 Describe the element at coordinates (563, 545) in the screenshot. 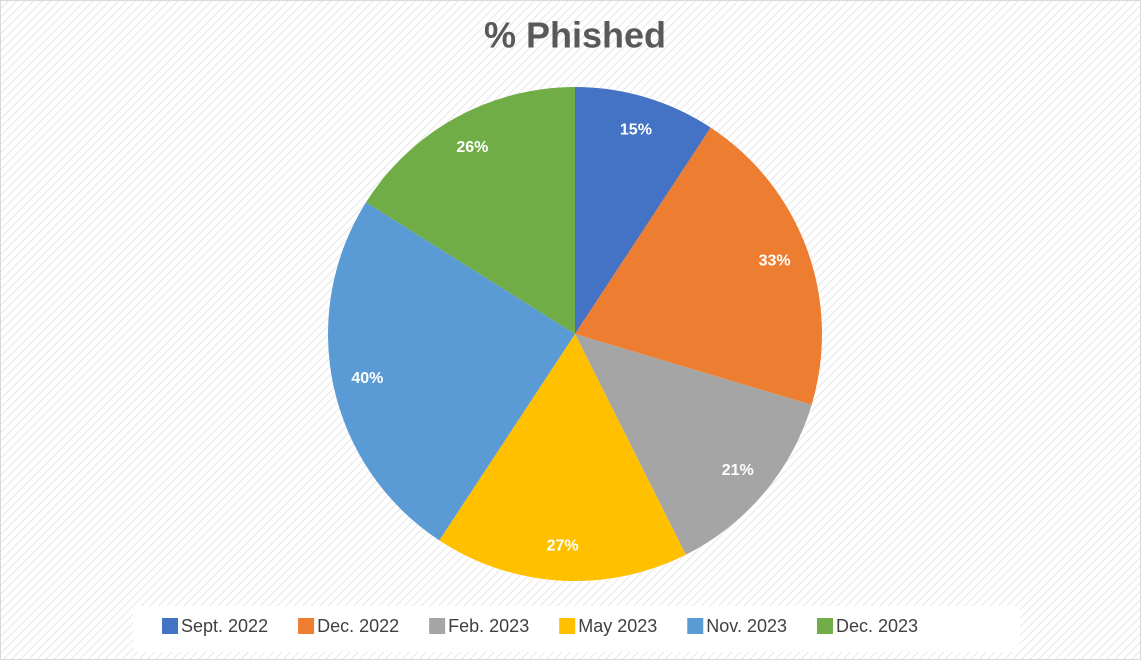

I see `slice-label: 27%` at that location.